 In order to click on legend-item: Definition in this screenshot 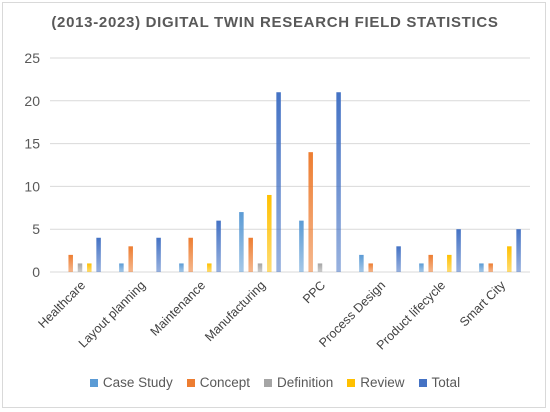, I will do `click(298, 382)`.